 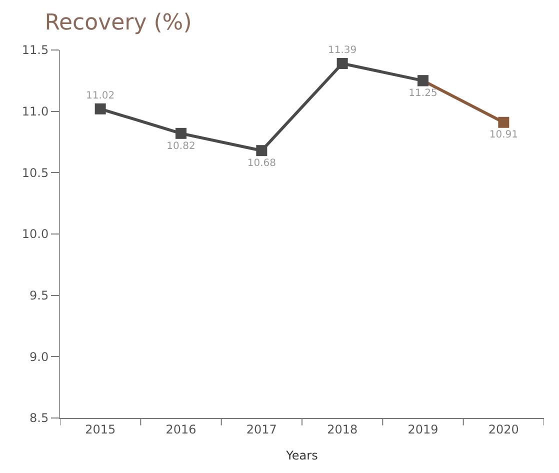 I want to click on x-tick-label: 2016, so click(x=181, y=429).